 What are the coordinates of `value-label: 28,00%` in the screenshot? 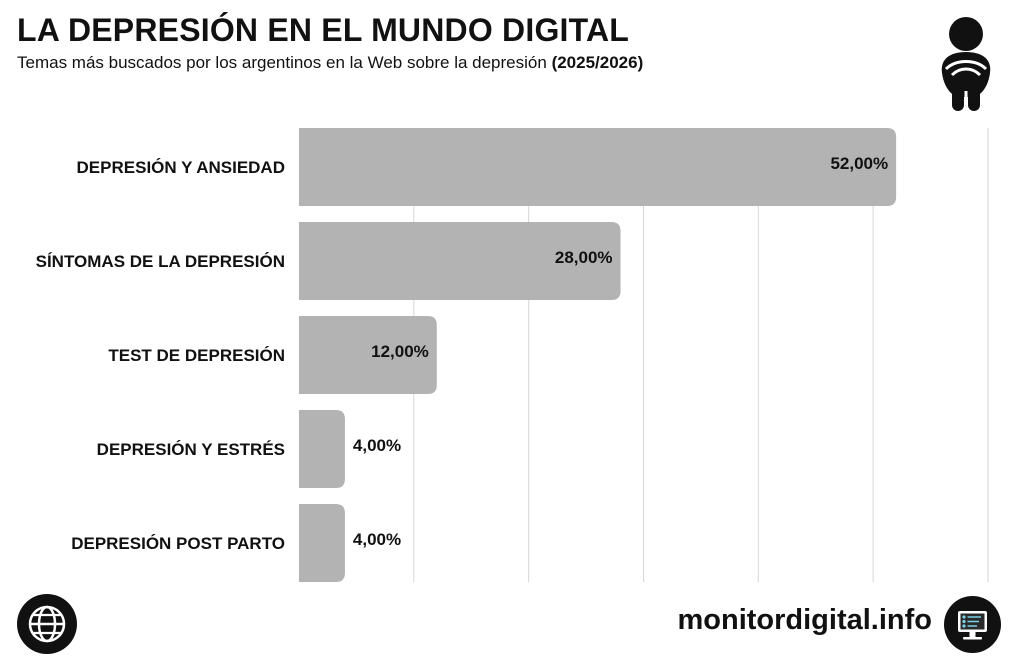 It's located at (584, 257).